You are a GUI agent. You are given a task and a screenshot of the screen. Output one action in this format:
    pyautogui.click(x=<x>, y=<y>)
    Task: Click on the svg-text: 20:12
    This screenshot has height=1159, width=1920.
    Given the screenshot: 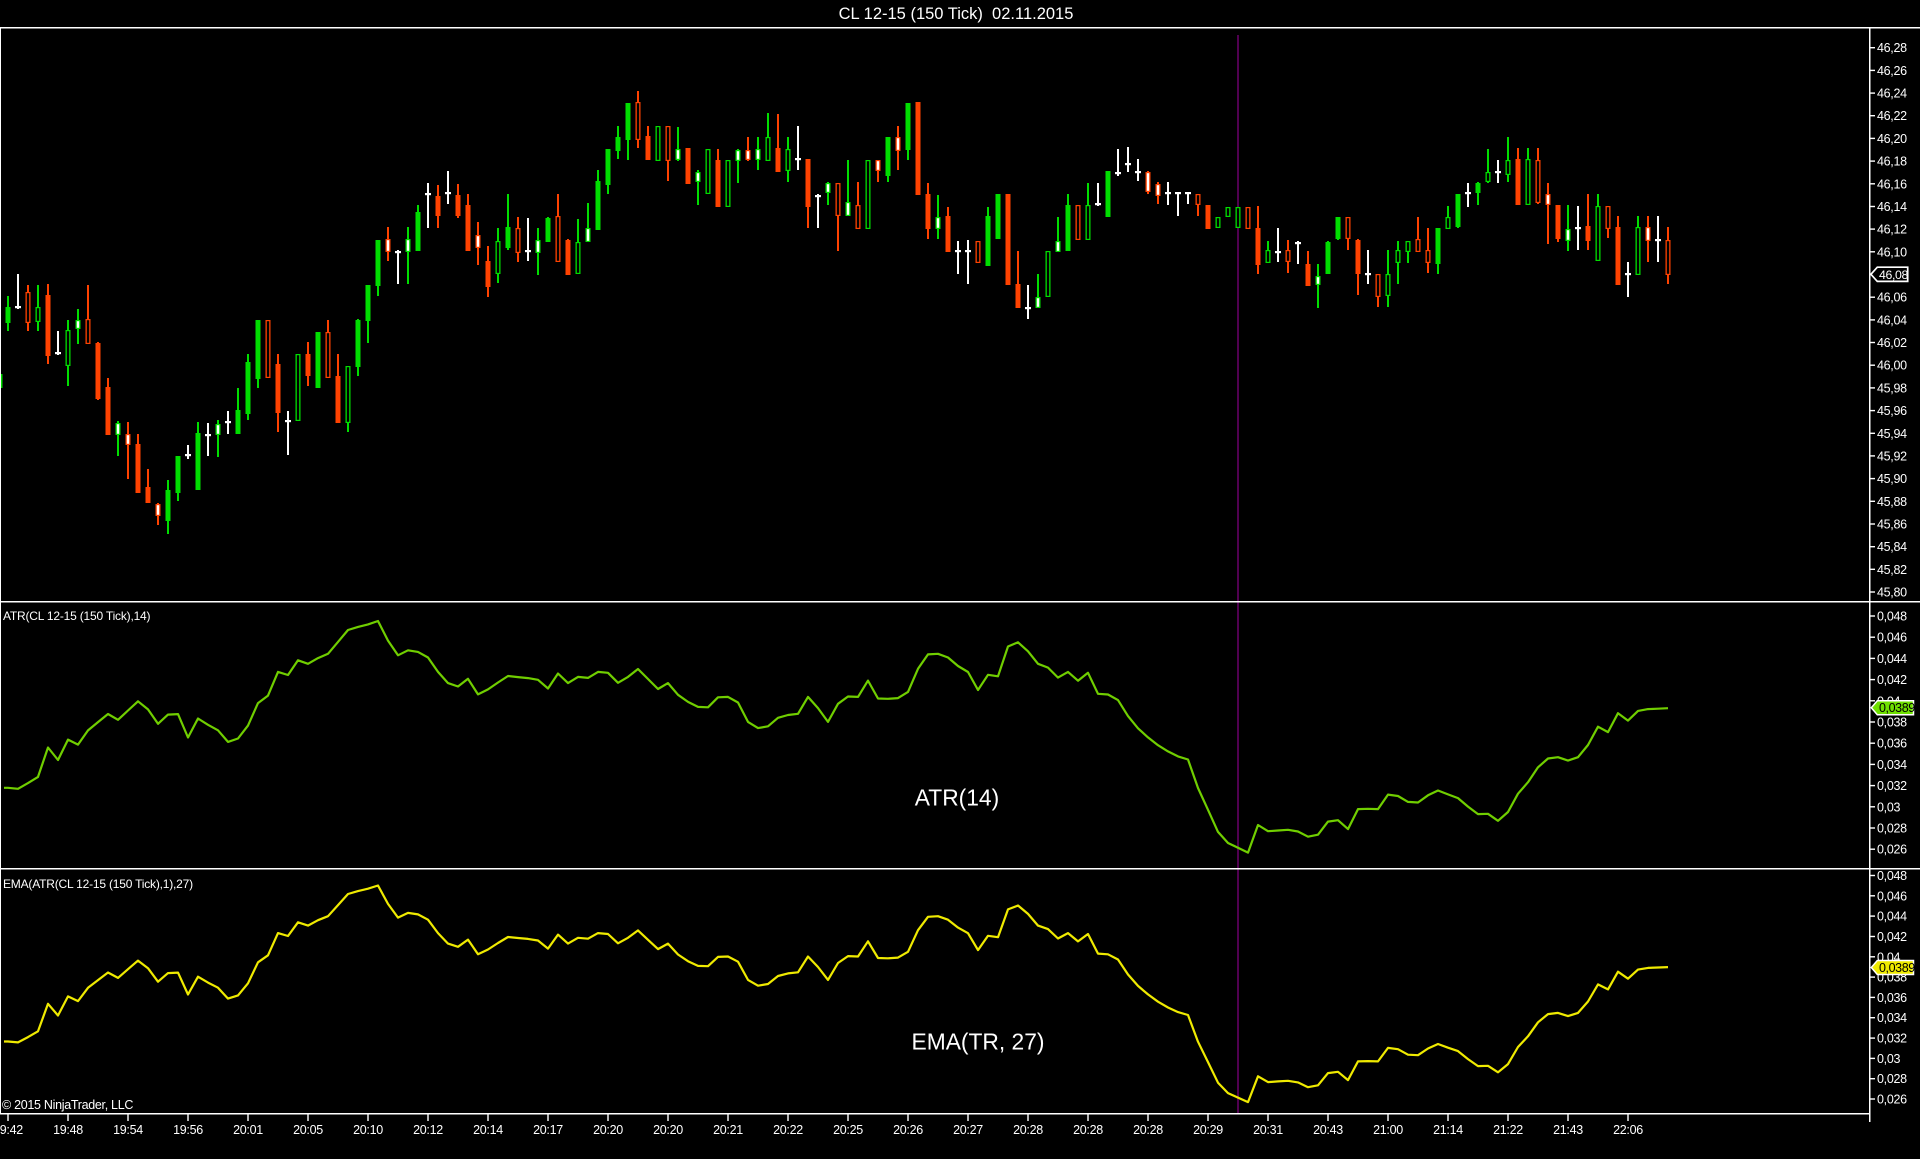 What is the action you would take?
    pyautogui.click(x=428, y=1130)
    